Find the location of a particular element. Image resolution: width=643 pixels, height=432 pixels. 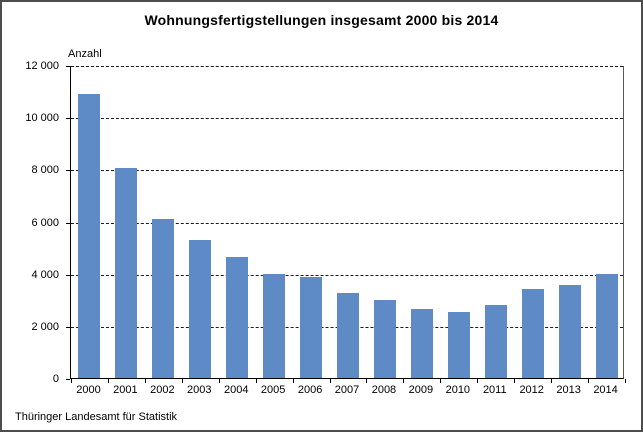

bar-2005 is located at coordinates (274, 326).